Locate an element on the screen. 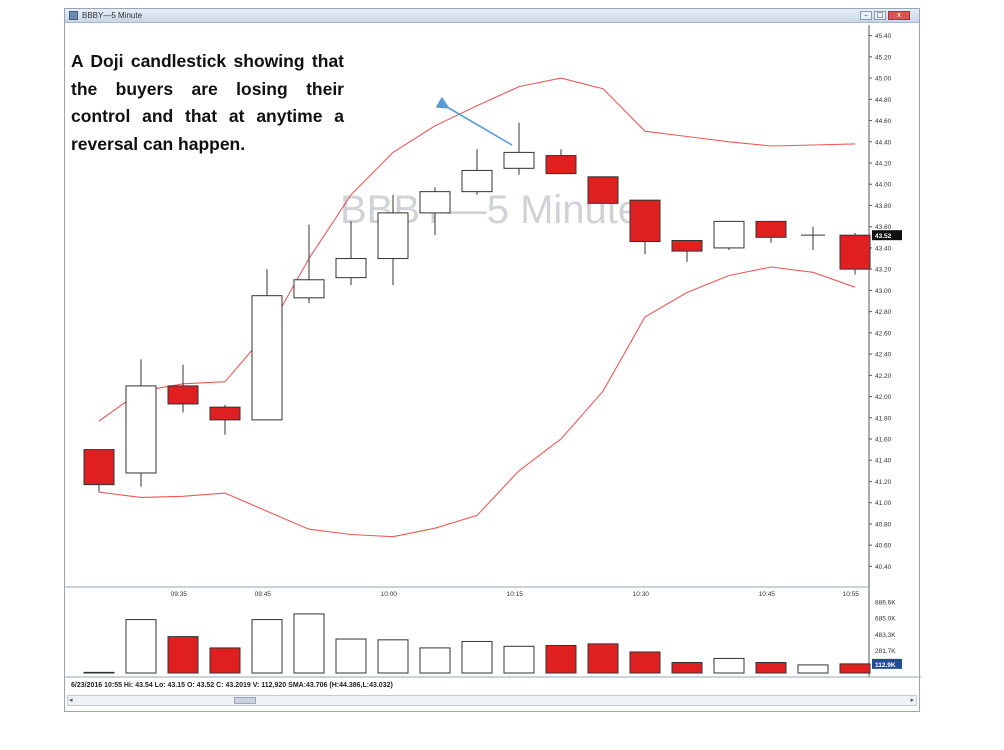 This screenshot has height=750, width=1004. price-tick-label: 43.80 is located at coordinates (883, 206).